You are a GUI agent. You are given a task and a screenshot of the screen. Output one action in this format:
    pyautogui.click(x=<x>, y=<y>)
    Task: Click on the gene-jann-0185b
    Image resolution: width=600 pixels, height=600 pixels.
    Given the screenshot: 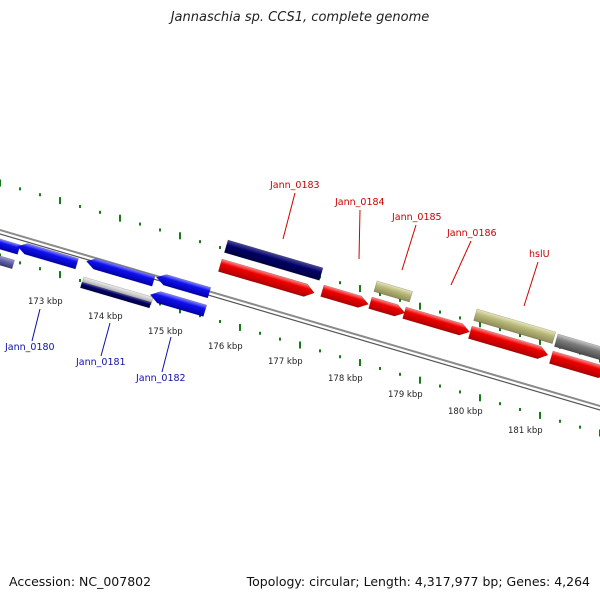 What is the action you would take?
    pyautogui.click(x=387, y=307)
    